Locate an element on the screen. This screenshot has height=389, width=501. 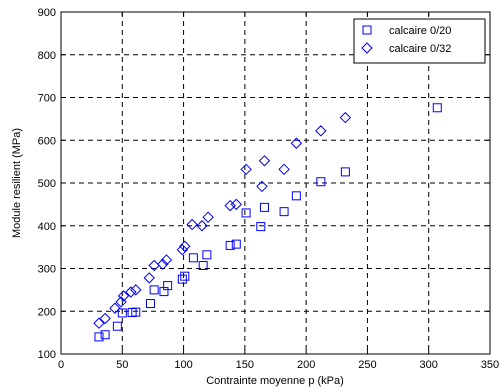
y-tick-label: 600 is located at coordinates (47, 141).